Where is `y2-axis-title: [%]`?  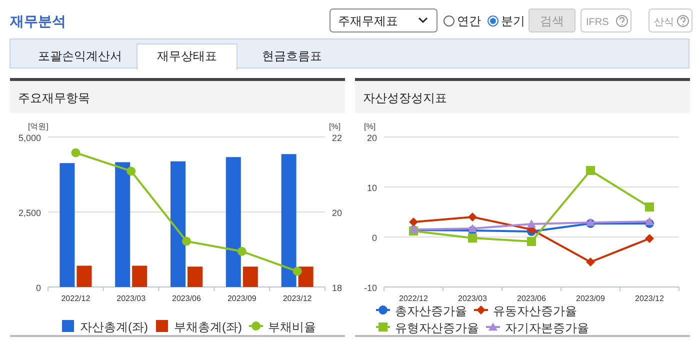 y2-axis-title: [%] is located at coordinates (335, 126).